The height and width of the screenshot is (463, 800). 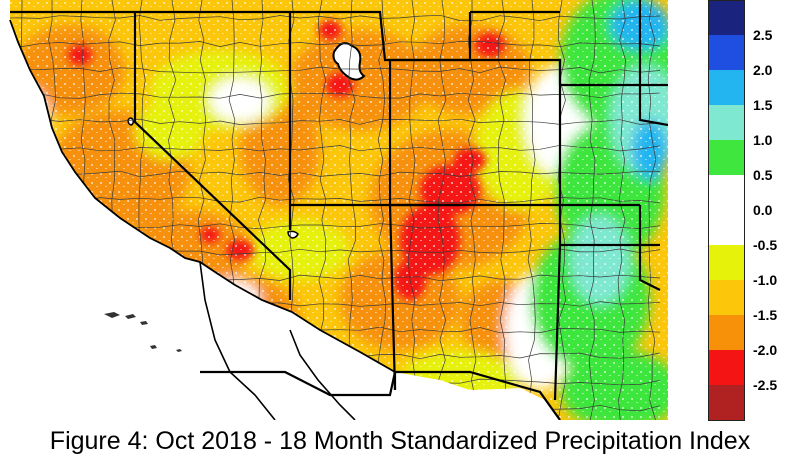 What do you see at coordinates (763, 105) in the screenshot?
I see `legend-label: 1.5` at bounding box center [763, 105].